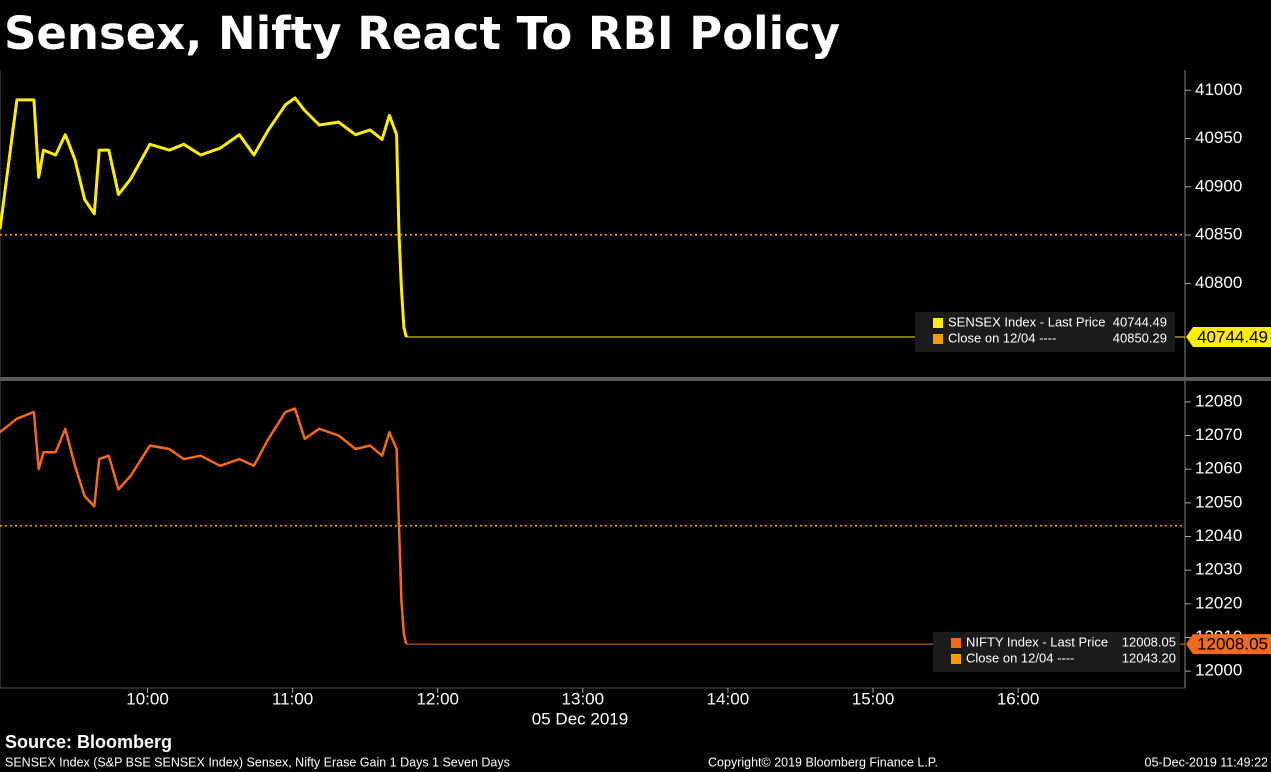 The image size is (1271, 772). I want to click on y-tick-label: 12060, so click(1218, 468).